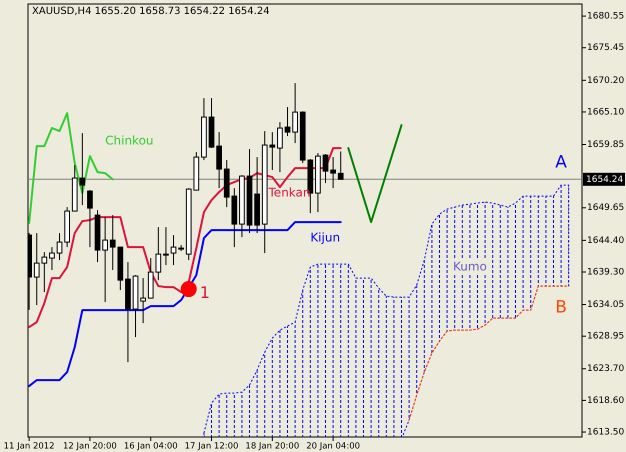  Describe the element at coordinates (90, 446) in the screenshot. I see `x-tick-label: 12 Jan 20:00` at that location.